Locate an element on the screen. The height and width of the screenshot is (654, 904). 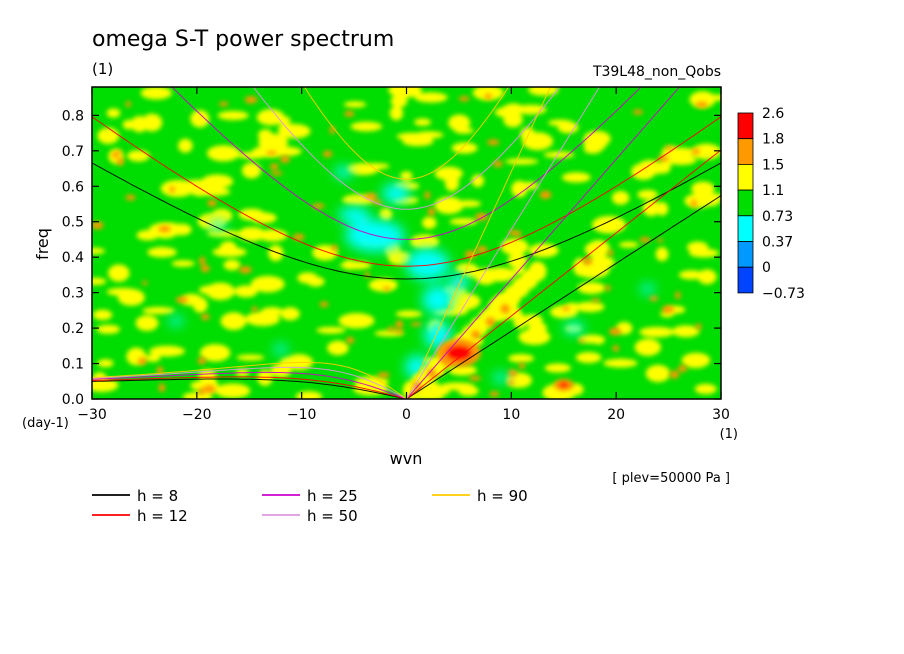
x-tick-label: 10 is located at coordinates (511, 415).